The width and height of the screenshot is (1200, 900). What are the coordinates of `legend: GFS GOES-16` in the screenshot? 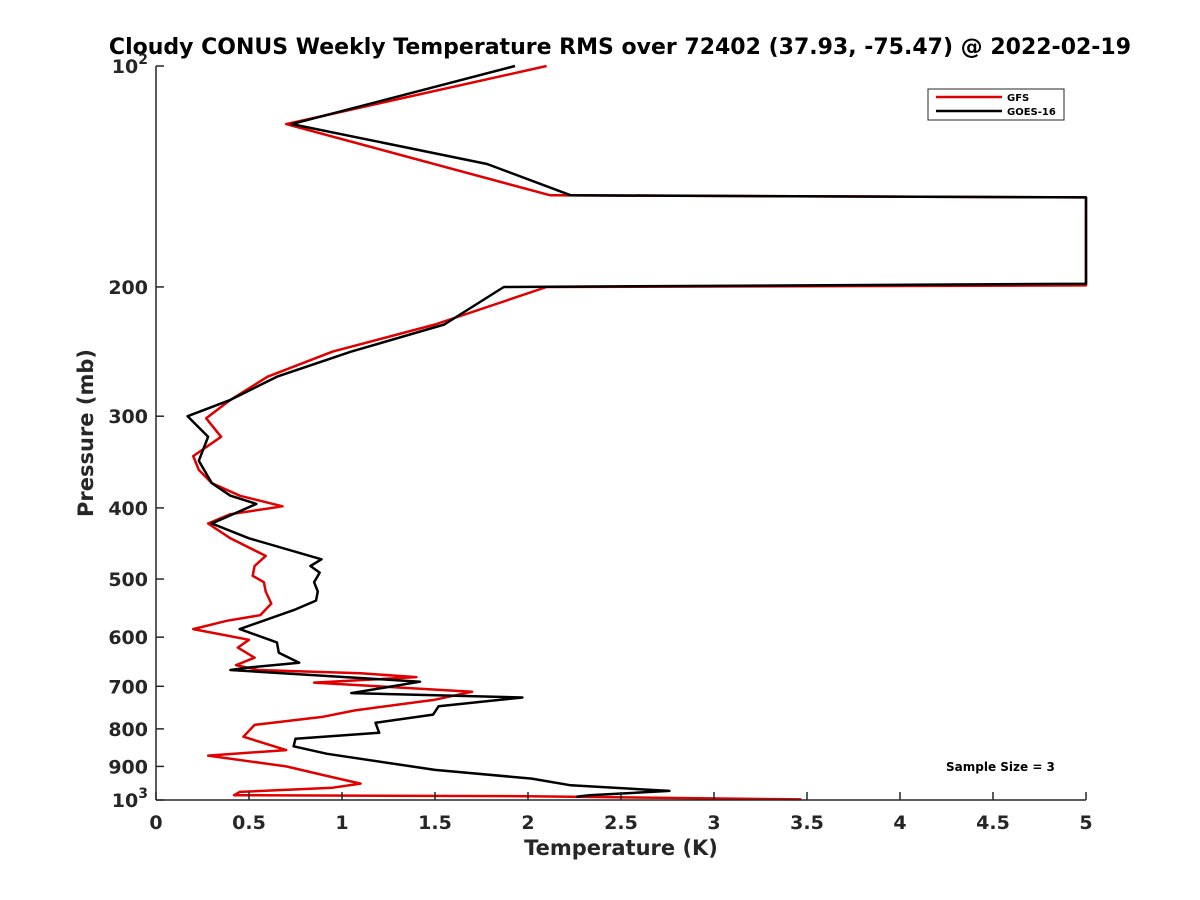 It's located at (996, 104).